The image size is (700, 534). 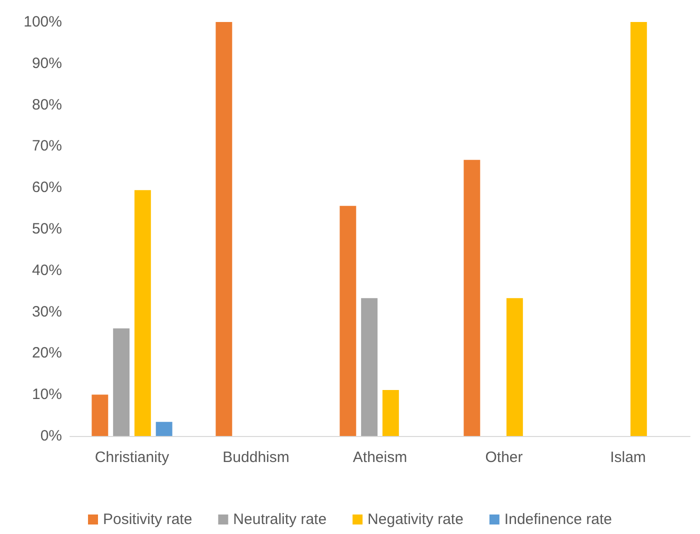 I want to click on y-tick-label: 40%, so click(x=47, y=270).